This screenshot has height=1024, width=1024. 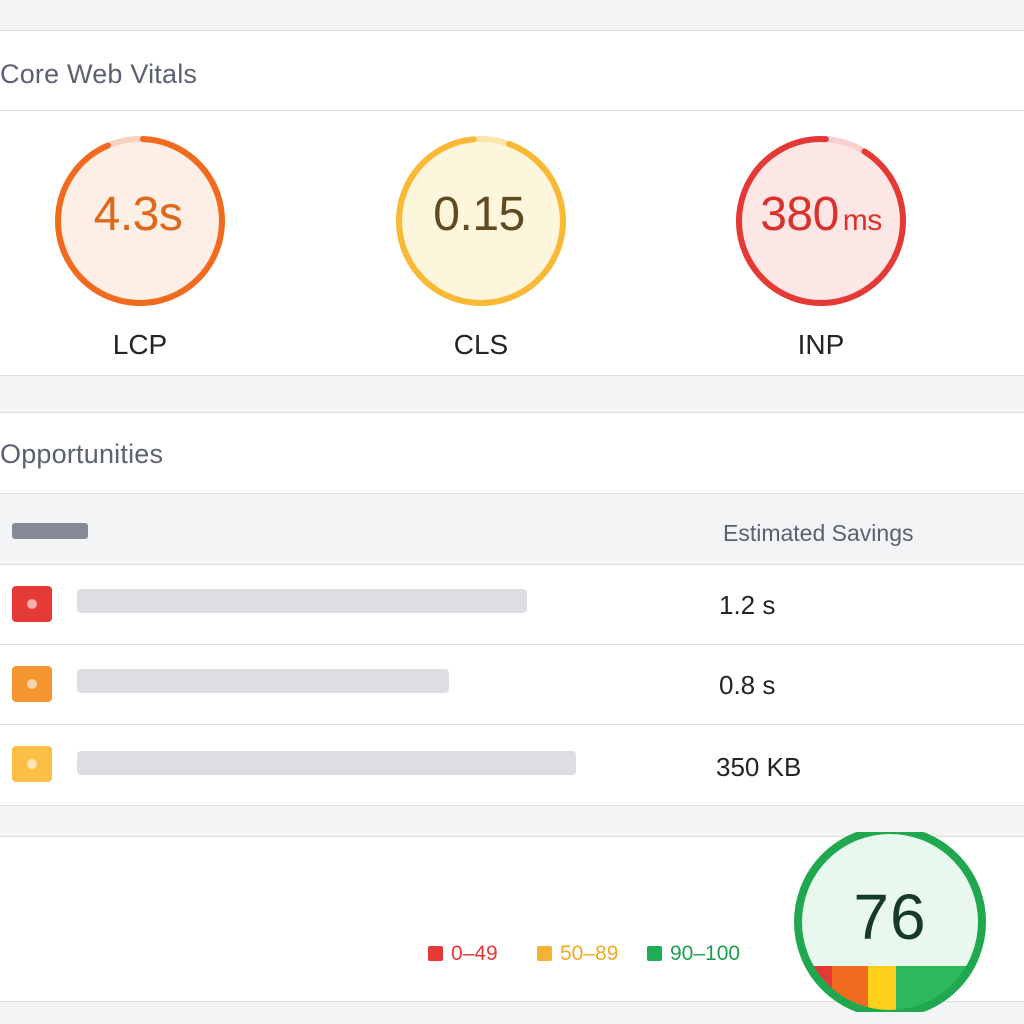 What do you see at coordinates (435, 953) in the screenshot?
I see `legend-fail-swatch` at bounding box center [435, 953].